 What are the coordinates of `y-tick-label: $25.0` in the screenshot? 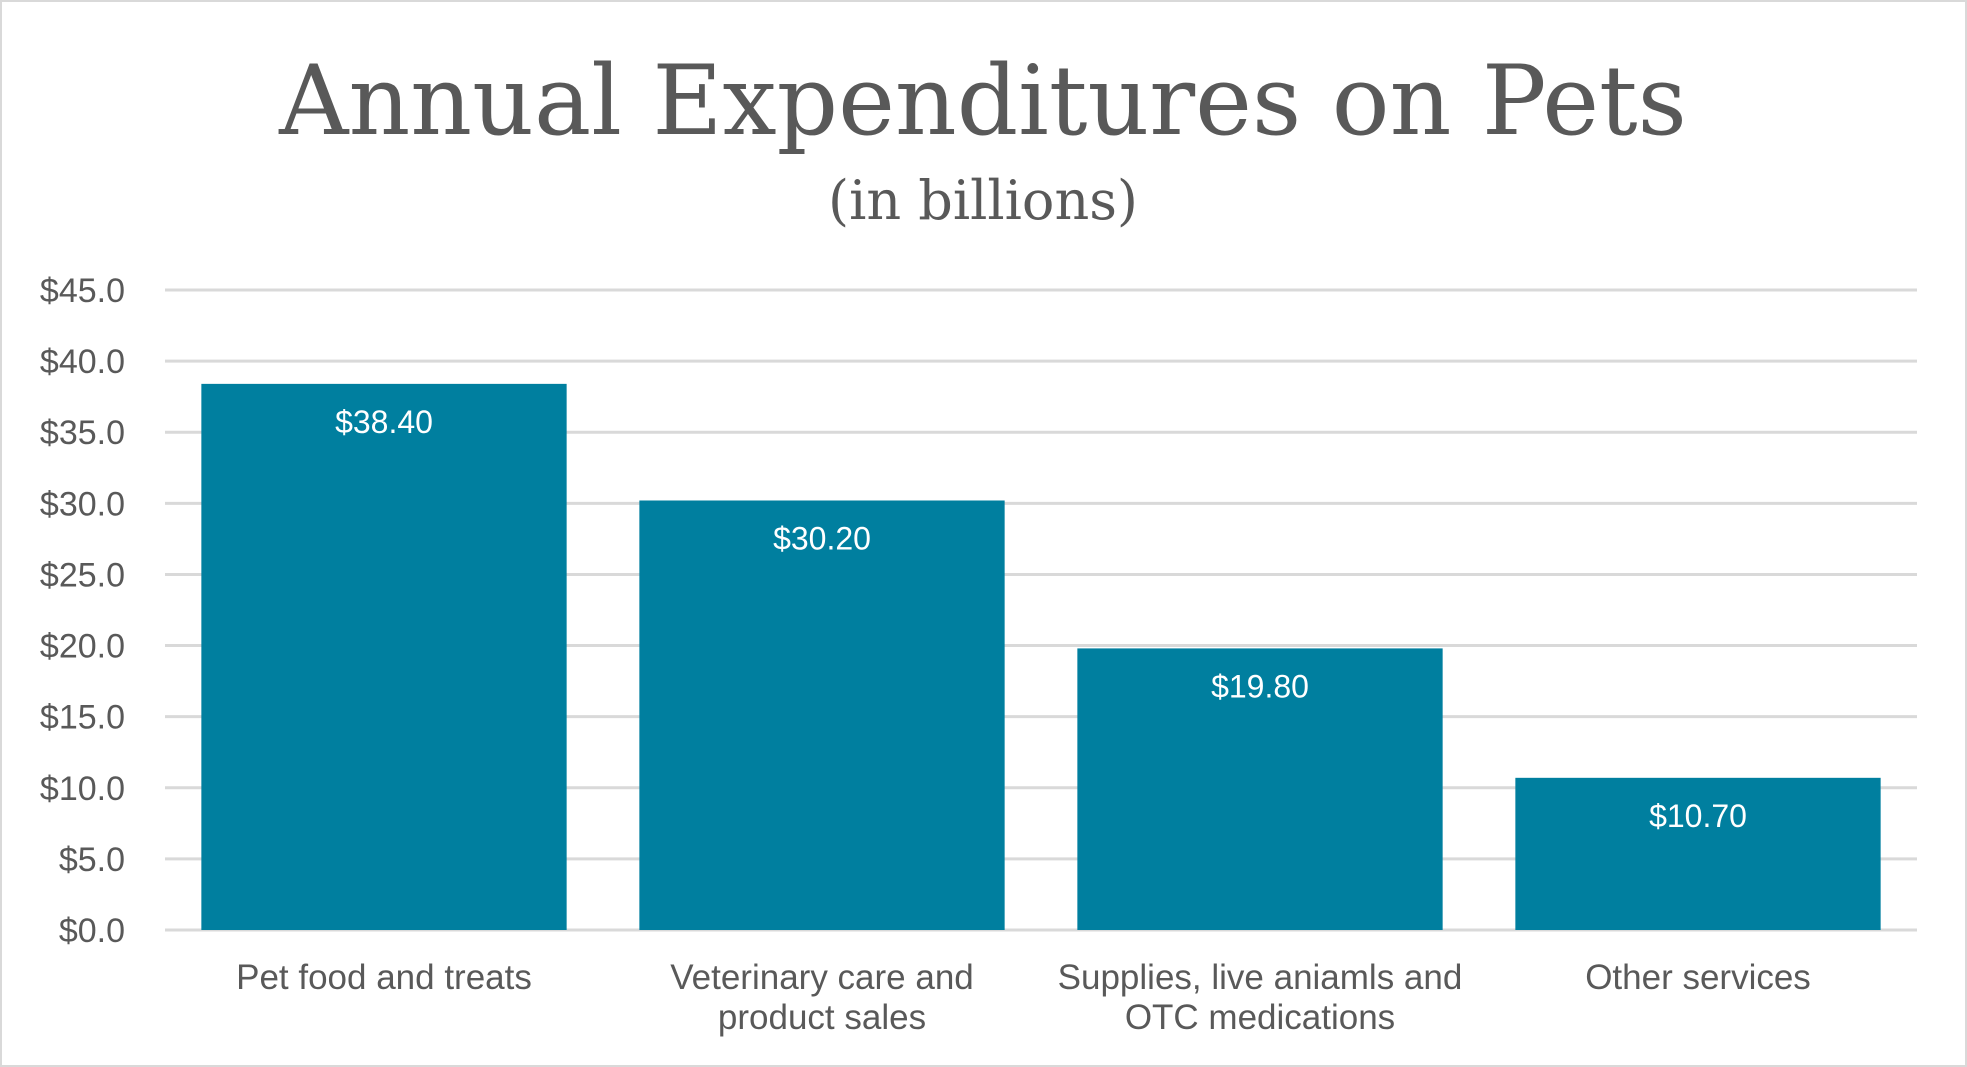 It's located at (82, 575).